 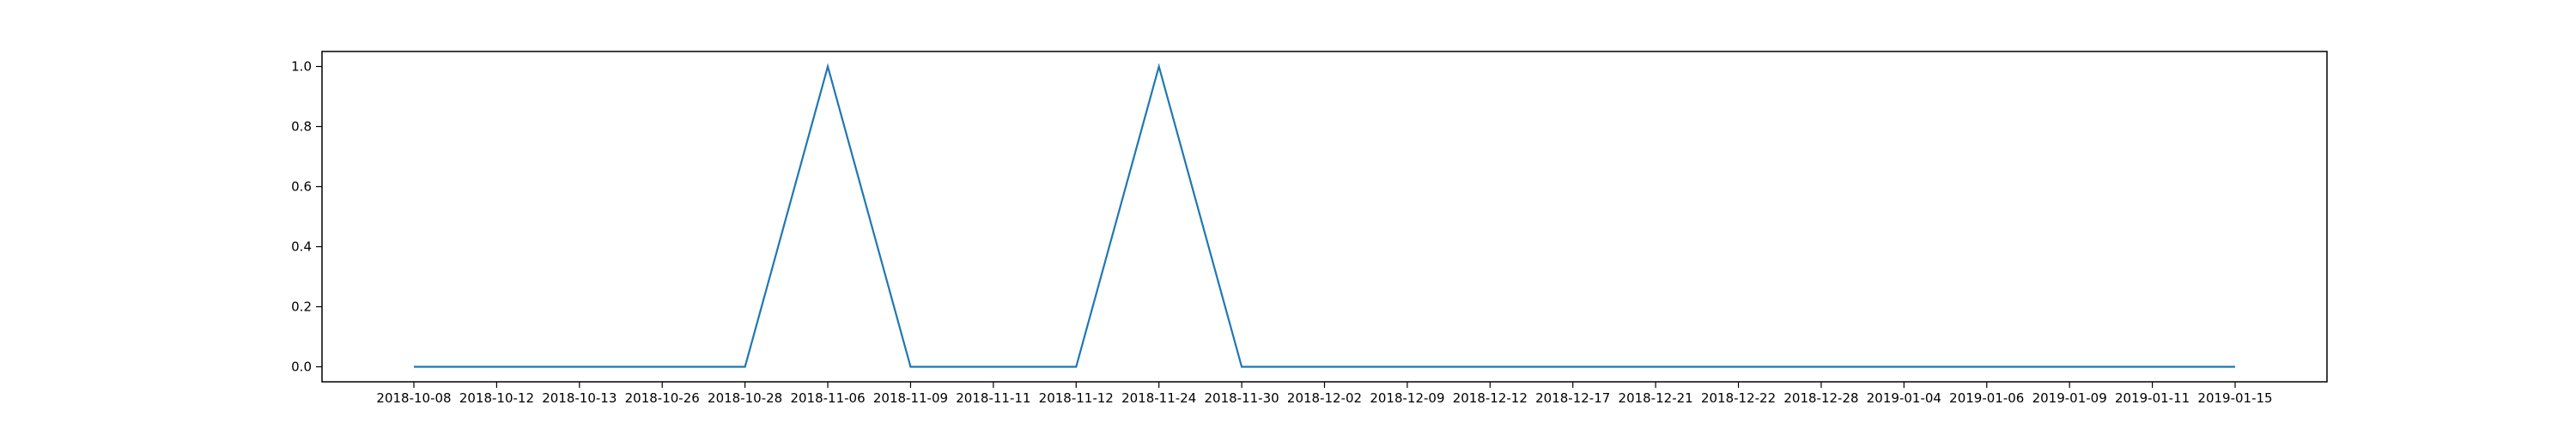 What do you see at coordinates (497, 398) in the screenshot?
I see `x-tick-label: 2018-10-12` at bounding box center [497, 398].